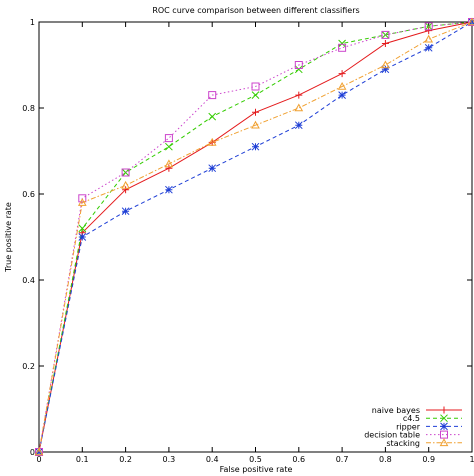 The image size is (474, 476). What do you see at coordinates (32, 22) in the screenshot?
I see `y-tick-label: 1` at bounding box center [32, 22].